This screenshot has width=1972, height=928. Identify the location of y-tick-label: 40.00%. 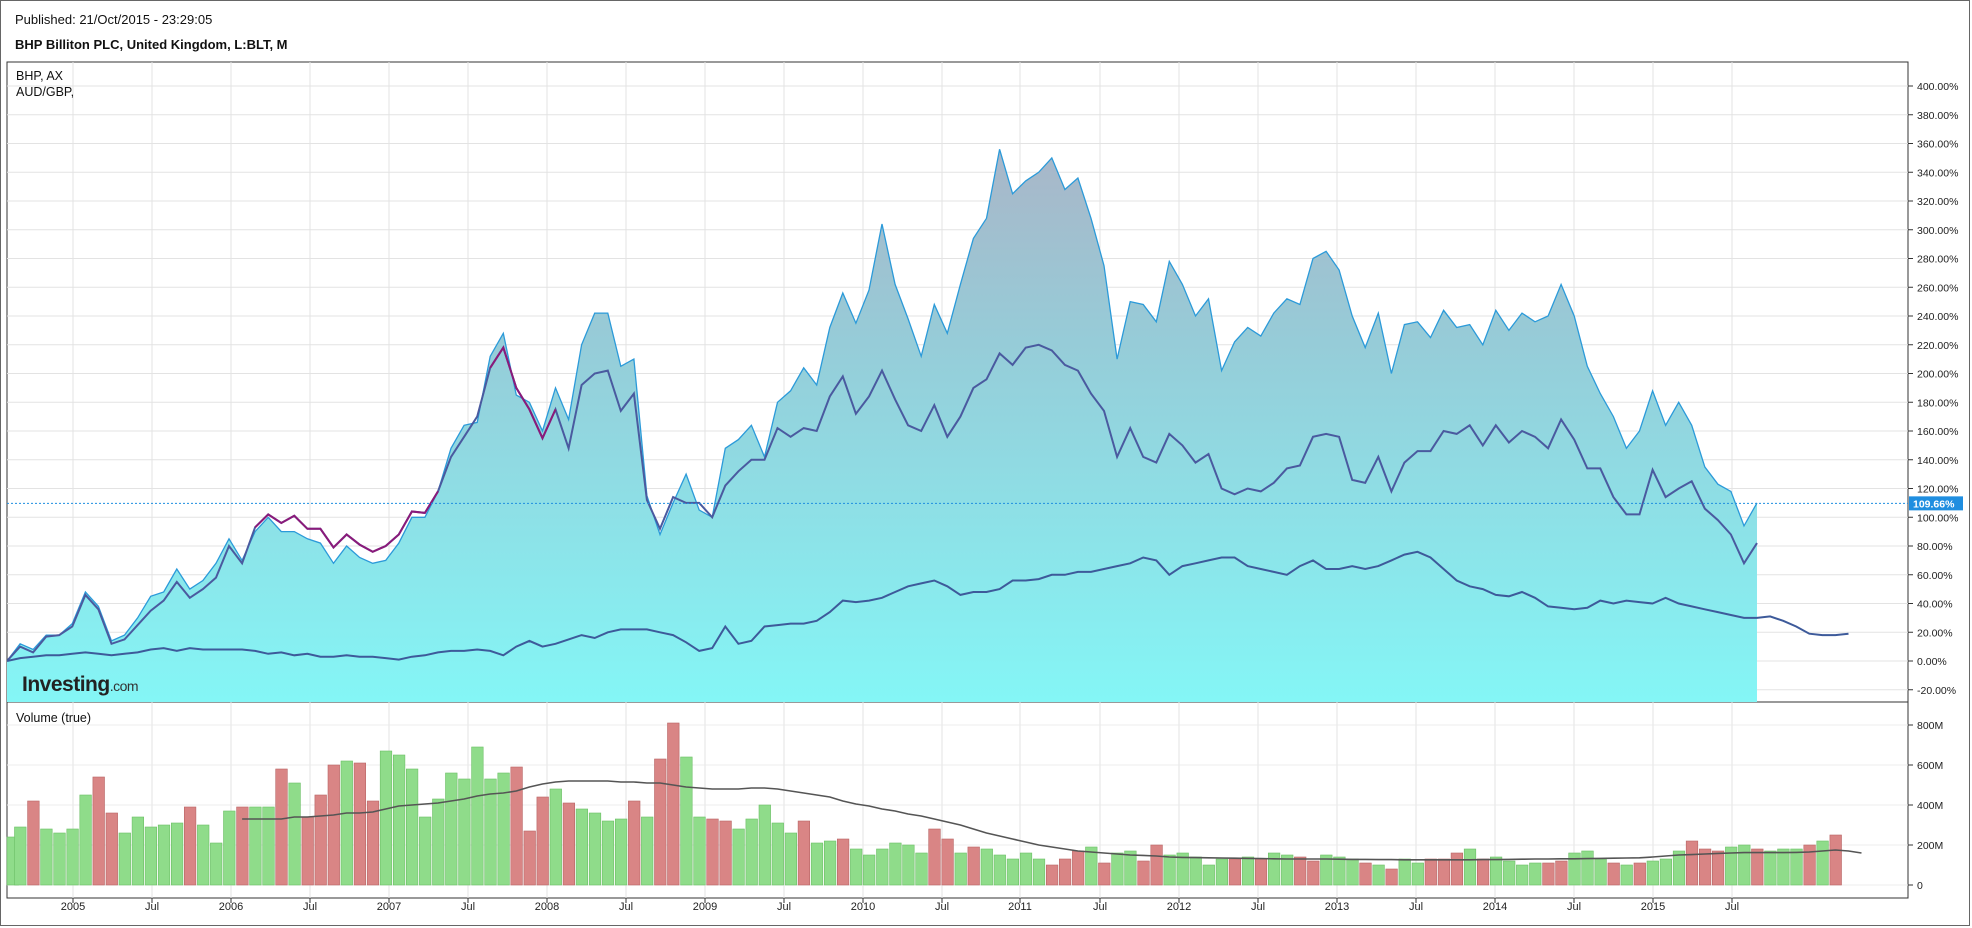
(1935, 605).